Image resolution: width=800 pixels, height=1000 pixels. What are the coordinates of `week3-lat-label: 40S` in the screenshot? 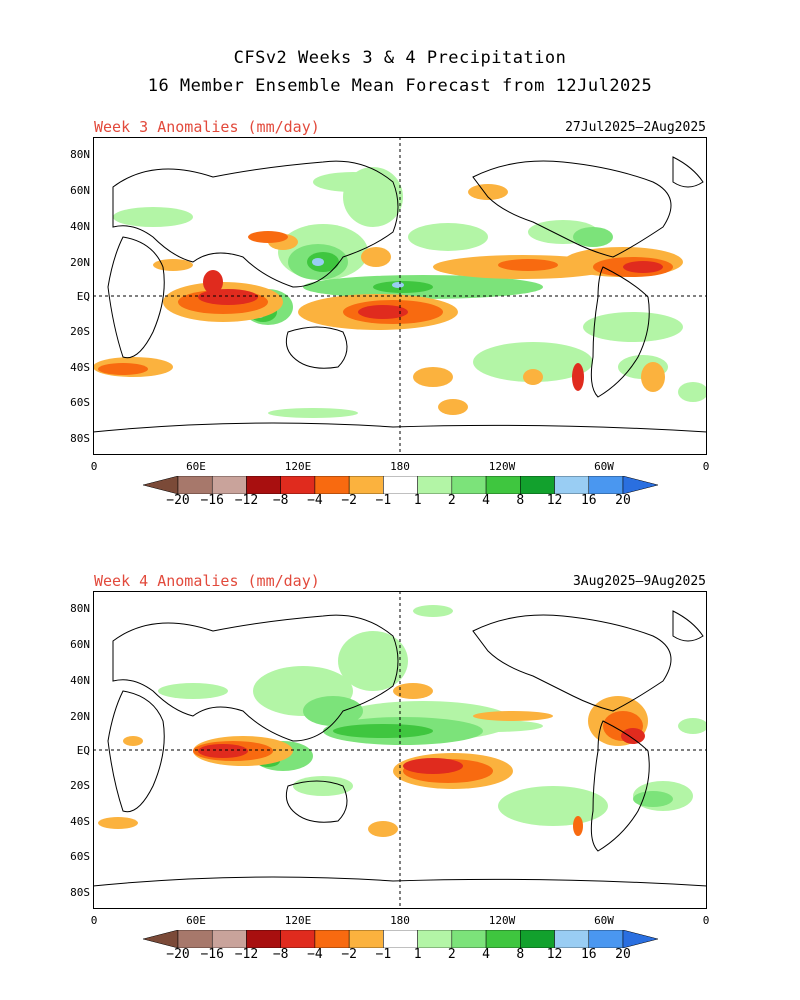 It's located at (80, 367).